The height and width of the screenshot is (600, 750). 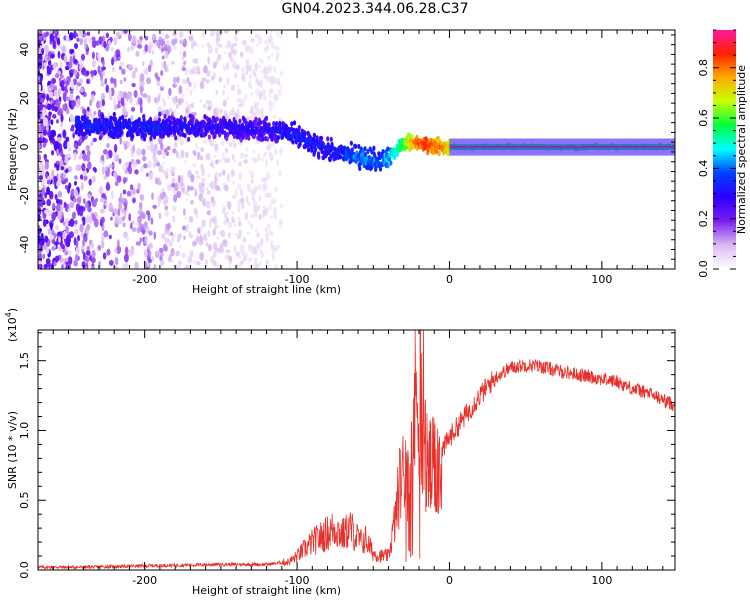 I want to click on spectrogram-y-tick-label: -20, so click(x=24, y=196).